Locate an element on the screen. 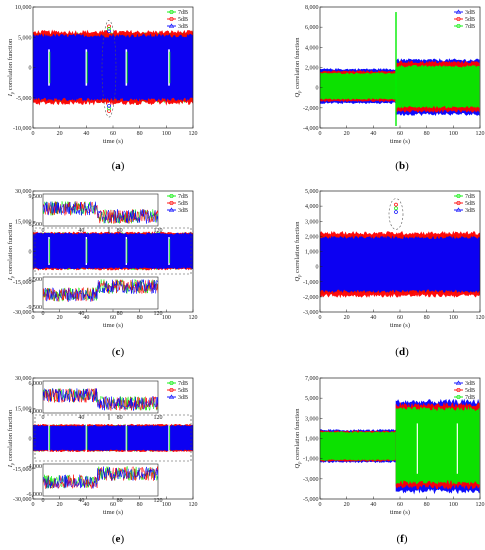 This screenshot has width=485, height=550. y-tick-label: -5,000 is located at coordinates (311, 500).